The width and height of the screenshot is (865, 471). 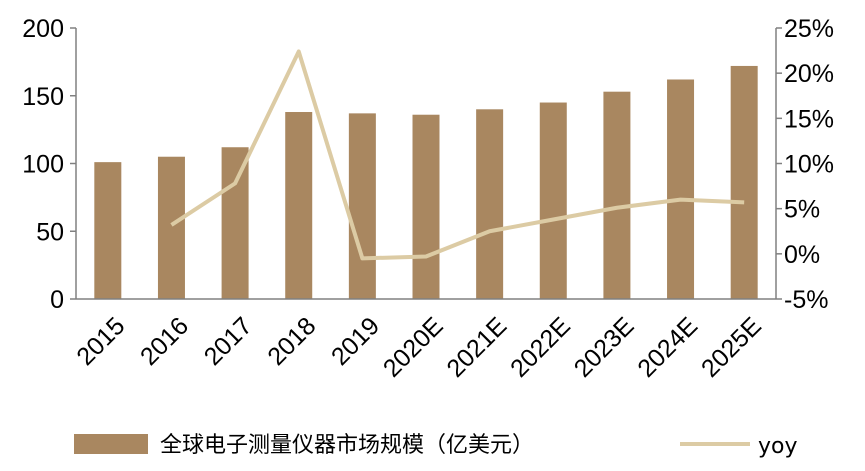 What do you see at coordinates (43, 165) in the screenshot?
I see `left-tick-label: 100` at bounding box center [43, 165].